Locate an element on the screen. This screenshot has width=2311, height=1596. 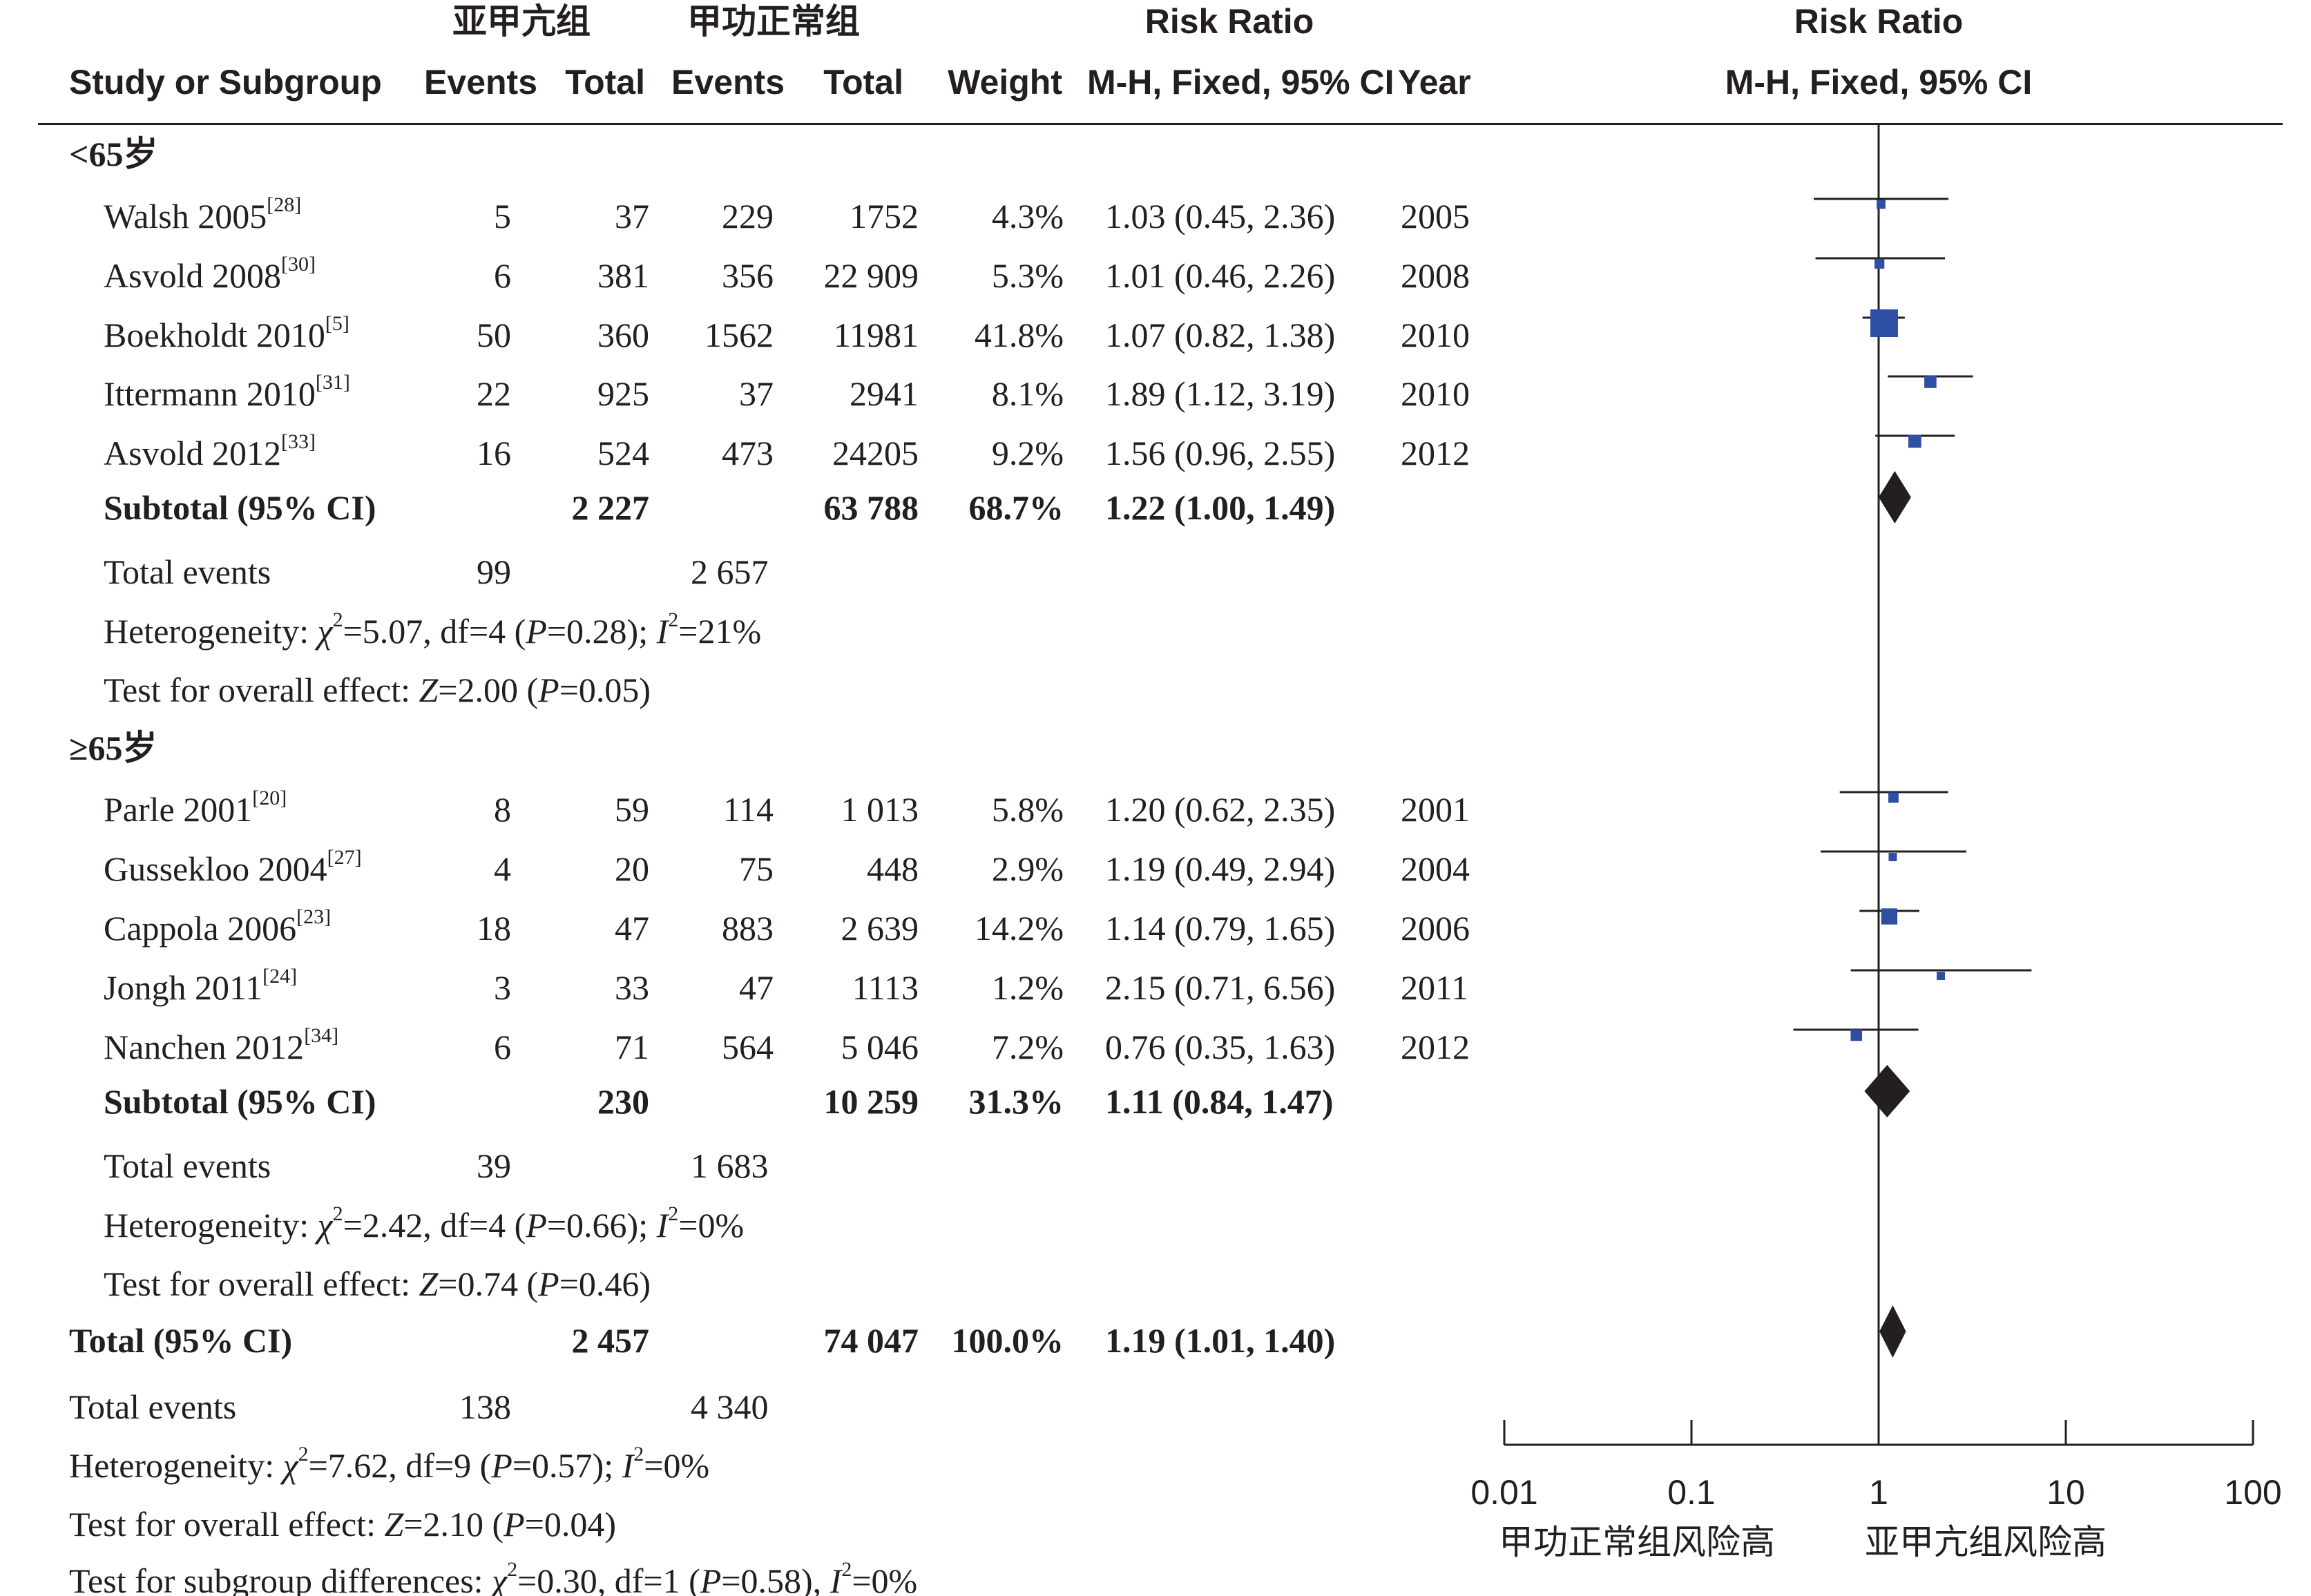
study-ref: [24] is located at coordinates (280, 976).